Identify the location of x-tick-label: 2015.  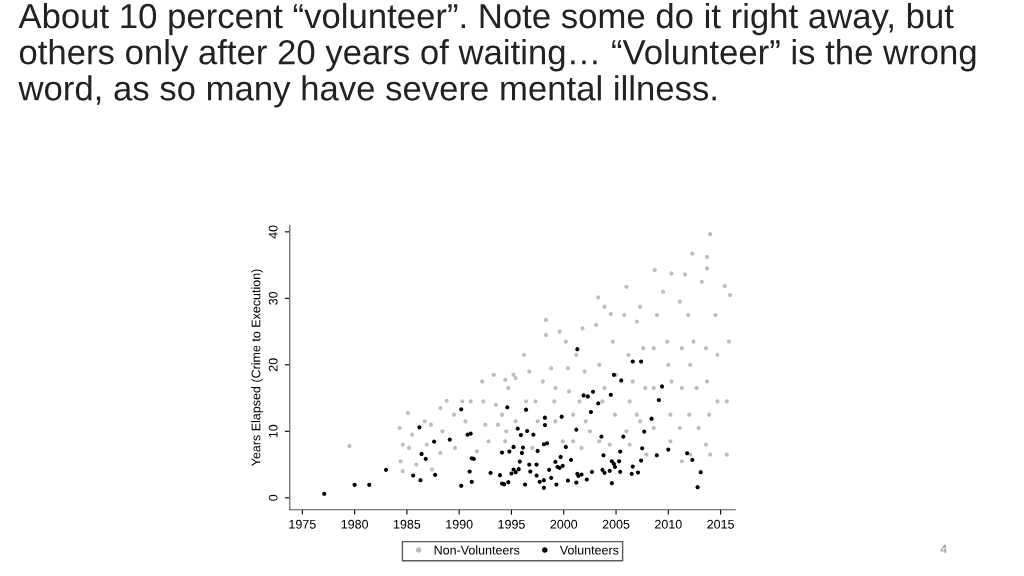
(720, 524).